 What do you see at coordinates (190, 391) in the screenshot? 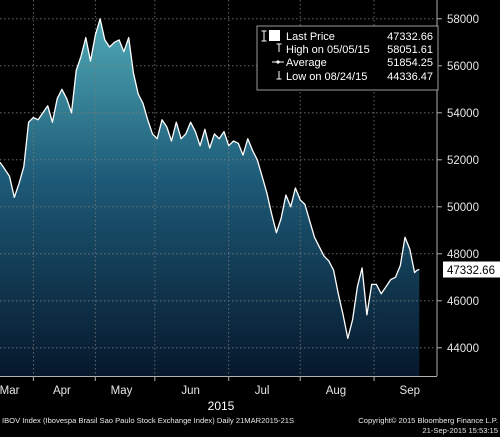
I see `x-tick-label: Jun` at bounding box center [190, 391].